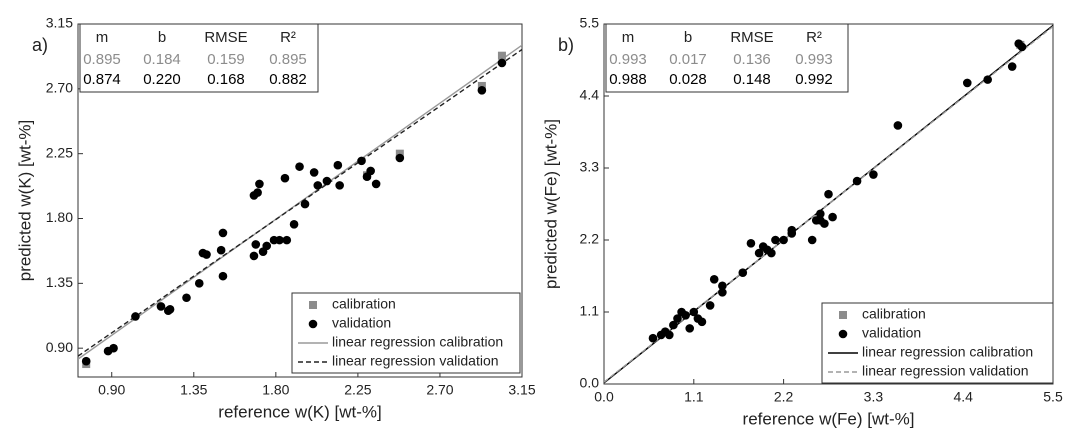  I want to click on stats-cell: 0.168, so click(226, 79).